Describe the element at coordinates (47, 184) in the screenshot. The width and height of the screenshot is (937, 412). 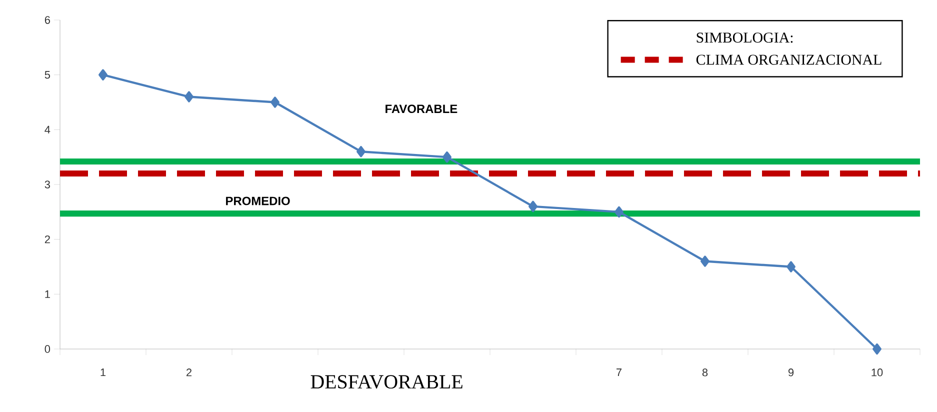
I see `y-tick-label: 3` at that location.